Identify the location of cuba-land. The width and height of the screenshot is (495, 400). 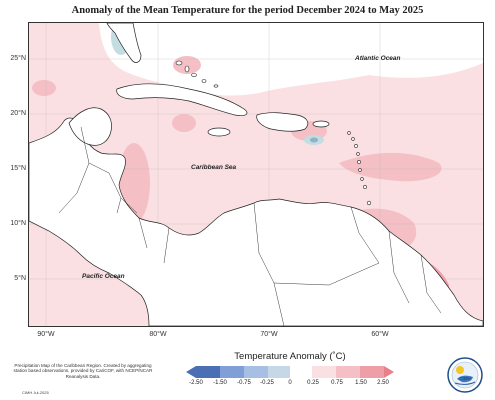
(182, 99).